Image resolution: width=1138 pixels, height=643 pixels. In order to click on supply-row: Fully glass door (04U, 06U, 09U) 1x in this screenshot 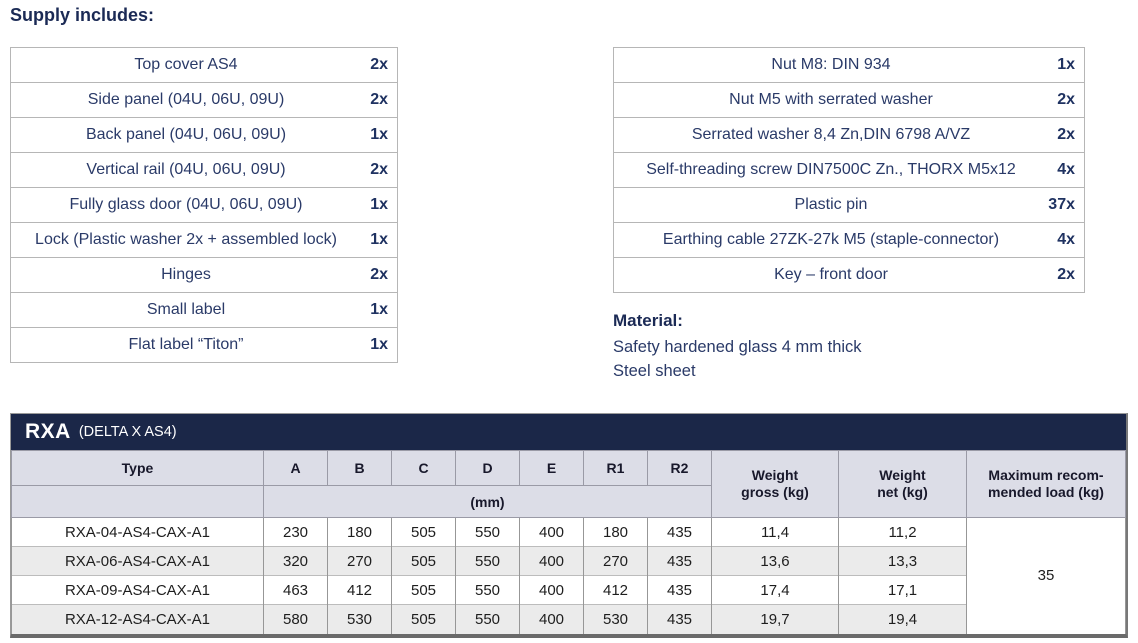, I will do `click(204, 205)`.